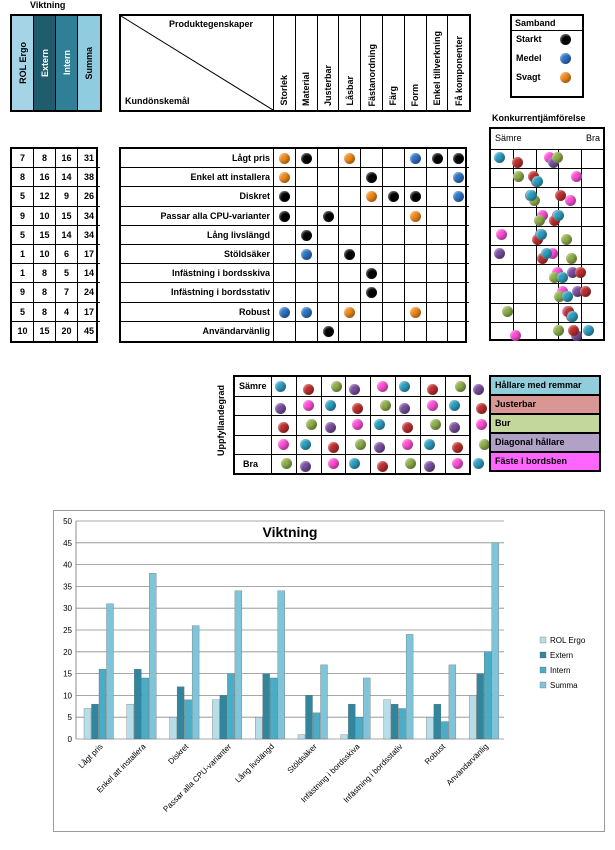 Image resolution: width=615 pixels, height=850 pixels. Describe the element at coordinates (67, 312) in the screenshot. I see `weight-cell: 4` at that location.